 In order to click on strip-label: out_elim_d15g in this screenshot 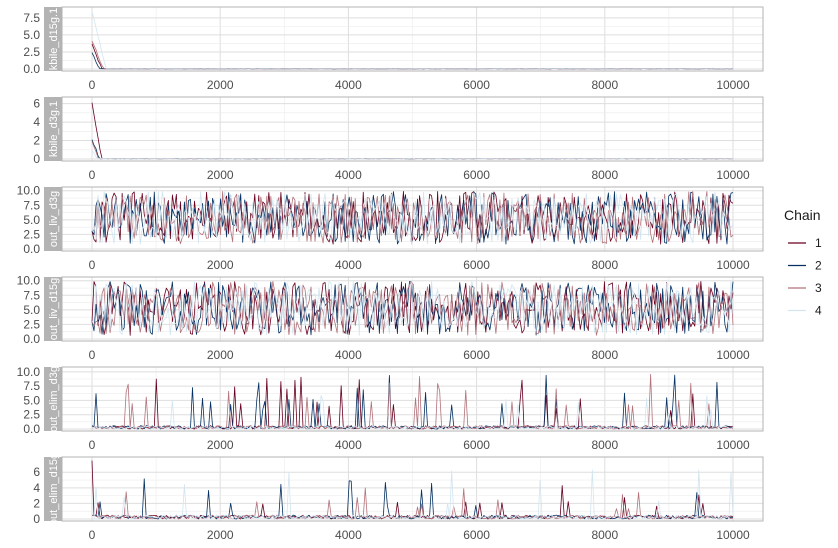, I will do `click(54, 489)`.